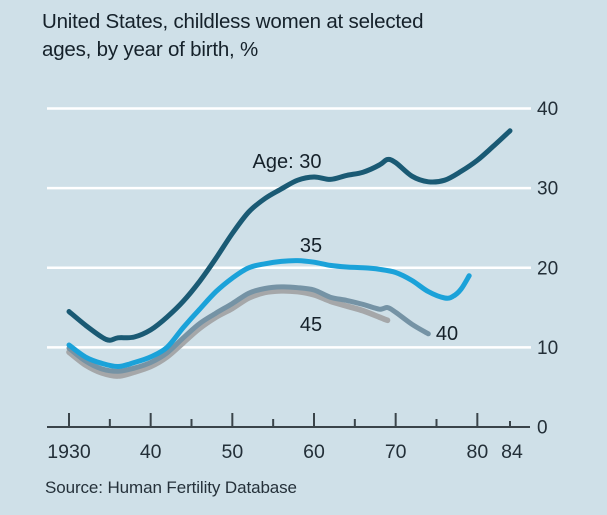 This screenshot has width=607, height=515. I want to click on chart-title-line2: ages, by year of birth, %, so click(150, 49).